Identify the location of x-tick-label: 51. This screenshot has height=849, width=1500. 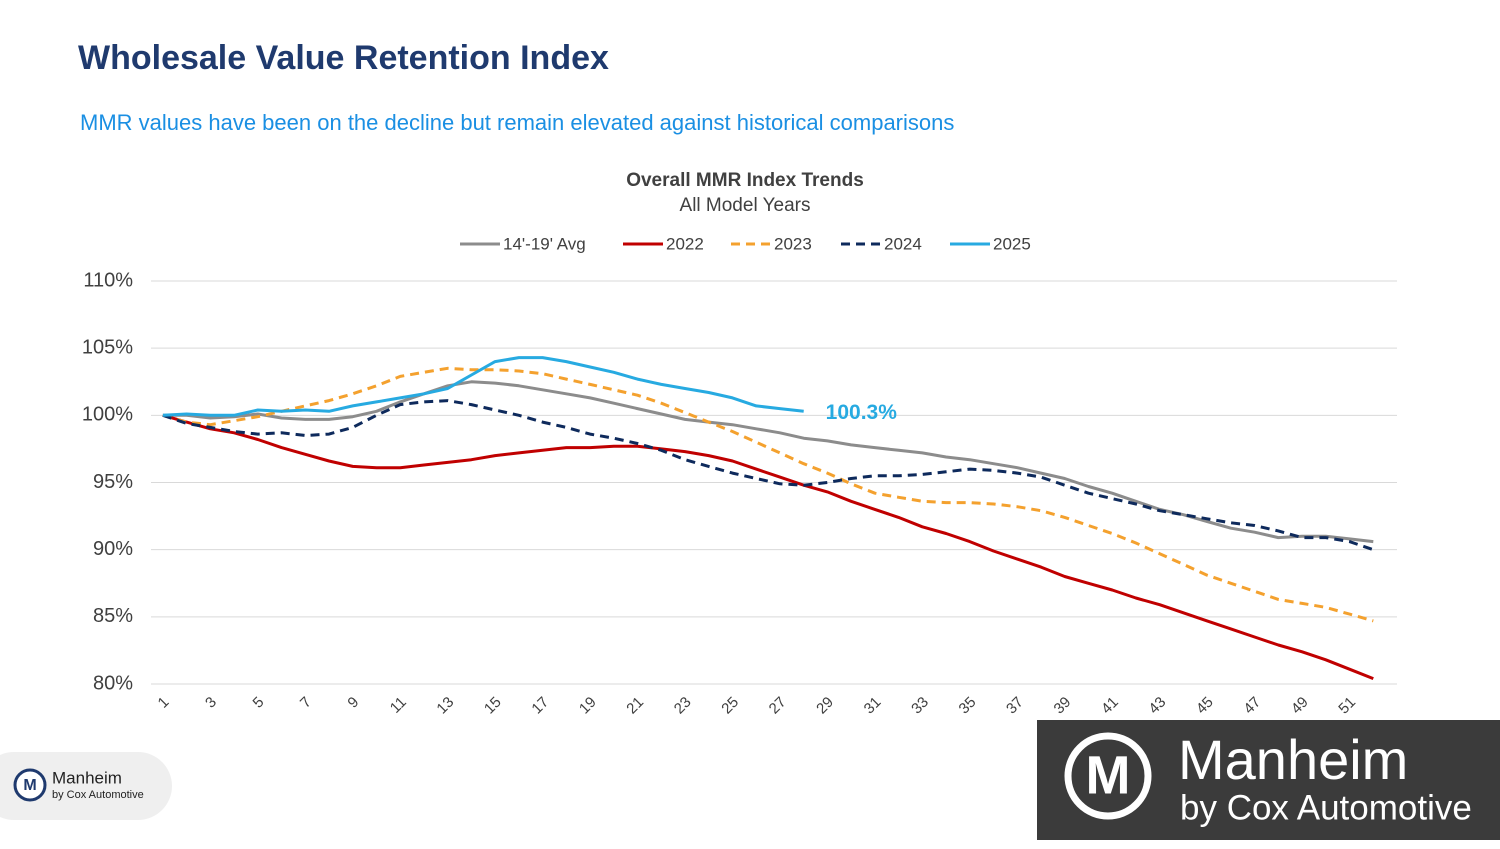
(1347, 706).